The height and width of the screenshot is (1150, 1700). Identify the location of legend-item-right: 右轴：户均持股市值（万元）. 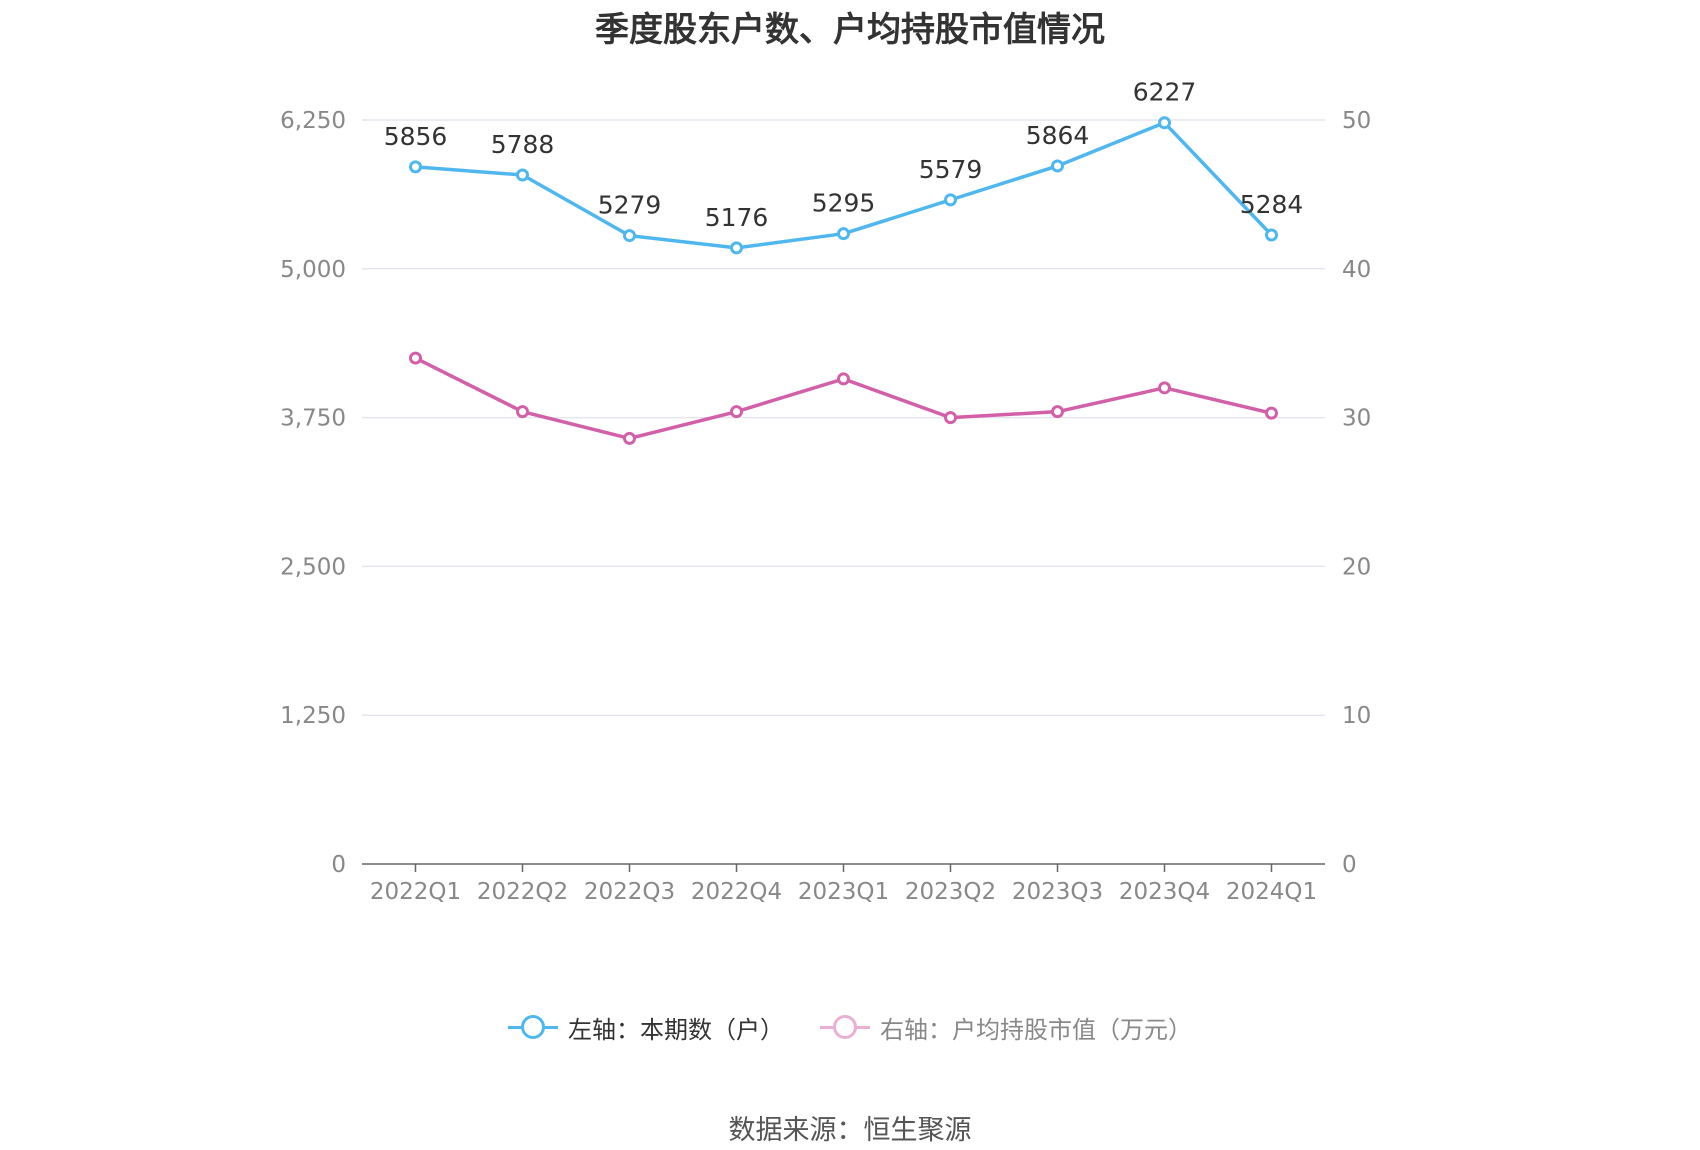
(1006, 1027).